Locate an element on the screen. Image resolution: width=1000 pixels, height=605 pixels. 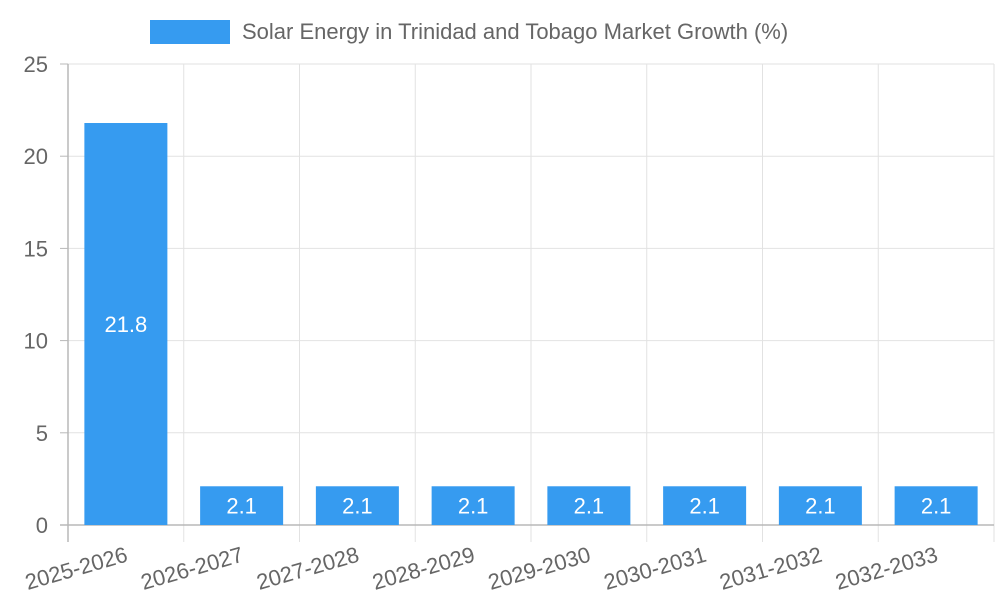
bar-2028-2029 is located at coordinates (473, 505).